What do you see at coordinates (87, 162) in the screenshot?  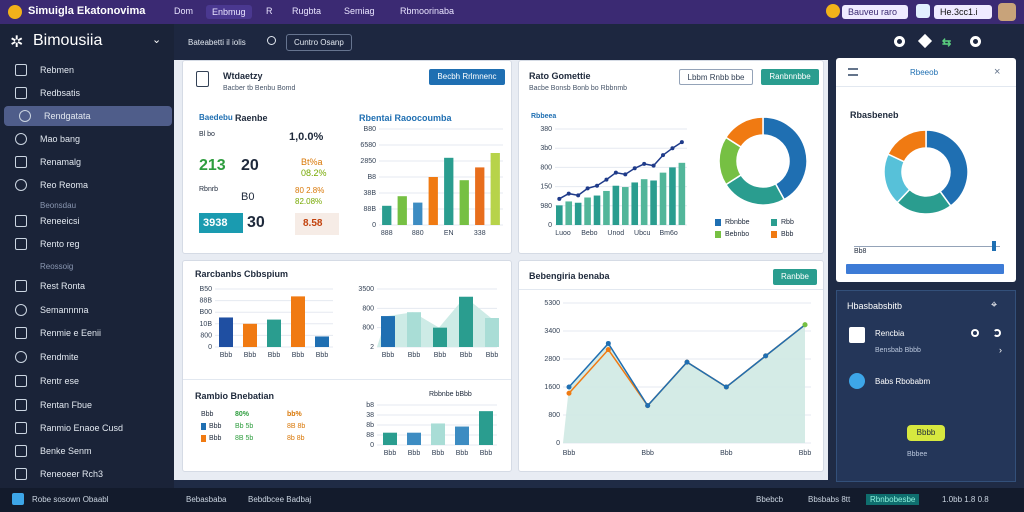 I see `sidebar-item-4: Renamalg` at bounding box center [87, 162].